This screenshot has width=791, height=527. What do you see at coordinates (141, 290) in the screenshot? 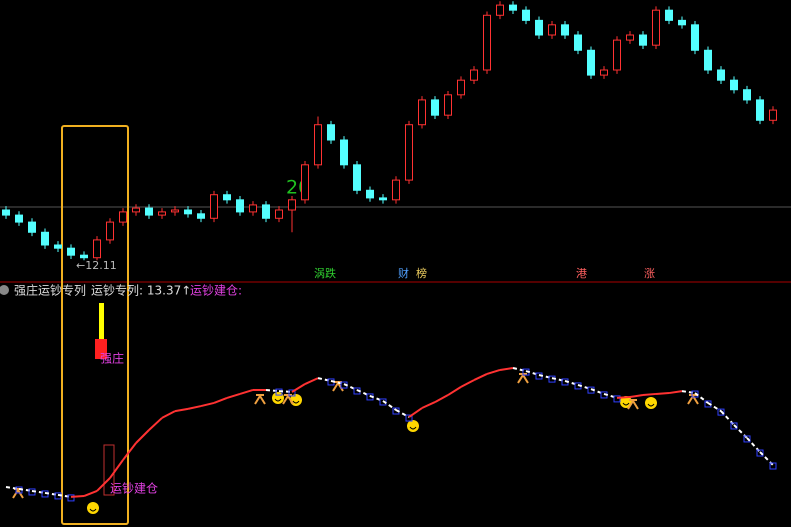
I see `legend-item: 运钞专列: 13.37↑` at bounding box center [141, 290].